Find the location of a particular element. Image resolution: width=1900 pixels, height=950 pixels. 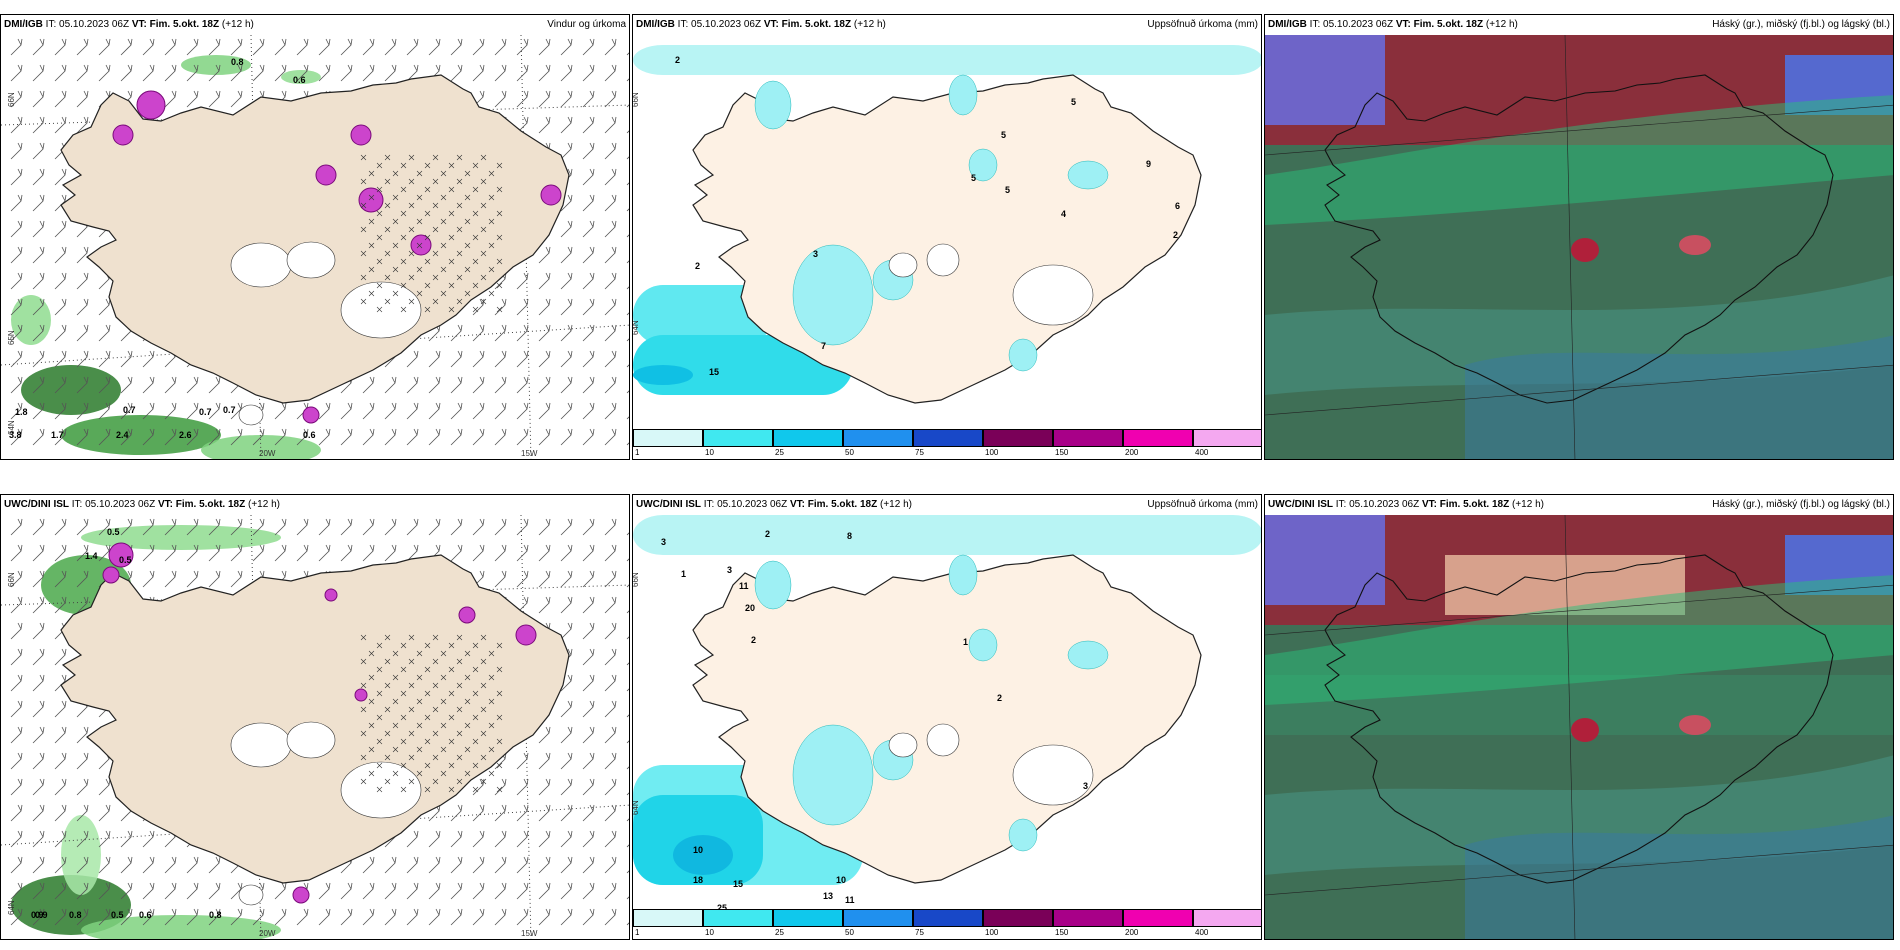

map-area: 328131120212310181525291011136366N64N is located at coordinates (947, 727).